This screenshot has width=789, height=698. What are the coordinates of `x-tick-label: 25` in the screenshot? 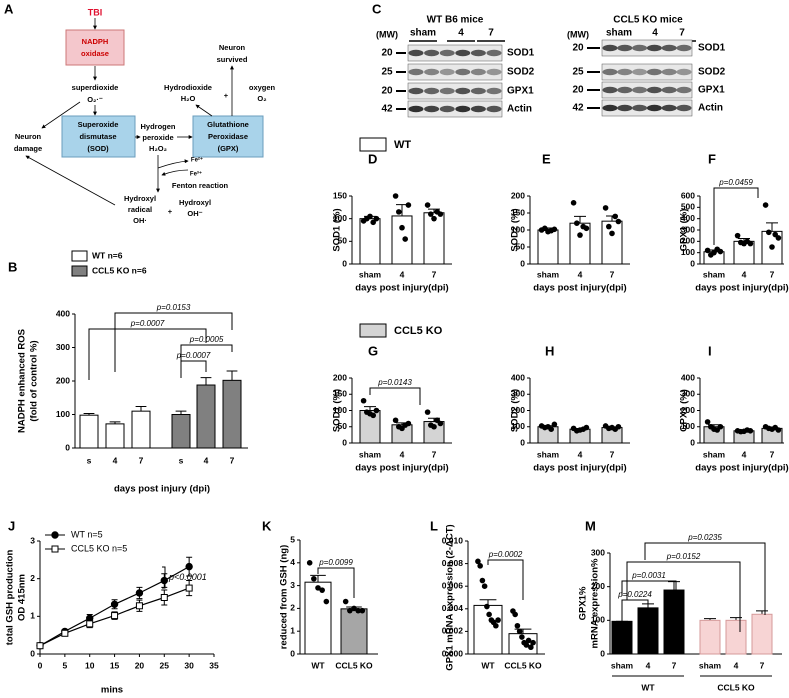 It's located at (165, 665).